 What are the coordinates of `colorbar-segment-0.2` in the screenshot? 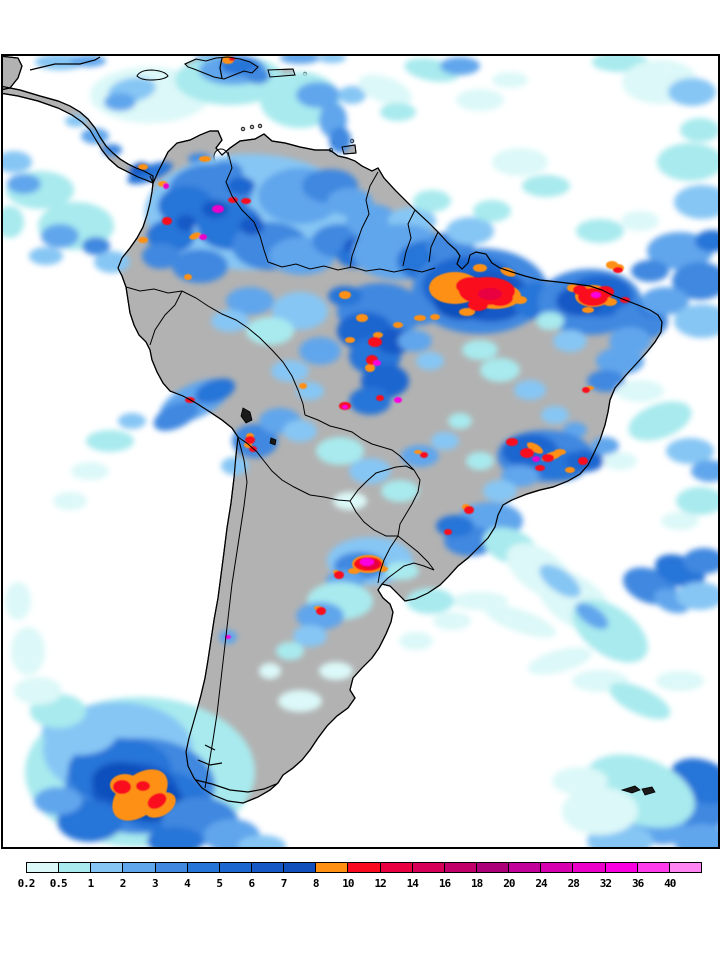 It's located at (43, 867).